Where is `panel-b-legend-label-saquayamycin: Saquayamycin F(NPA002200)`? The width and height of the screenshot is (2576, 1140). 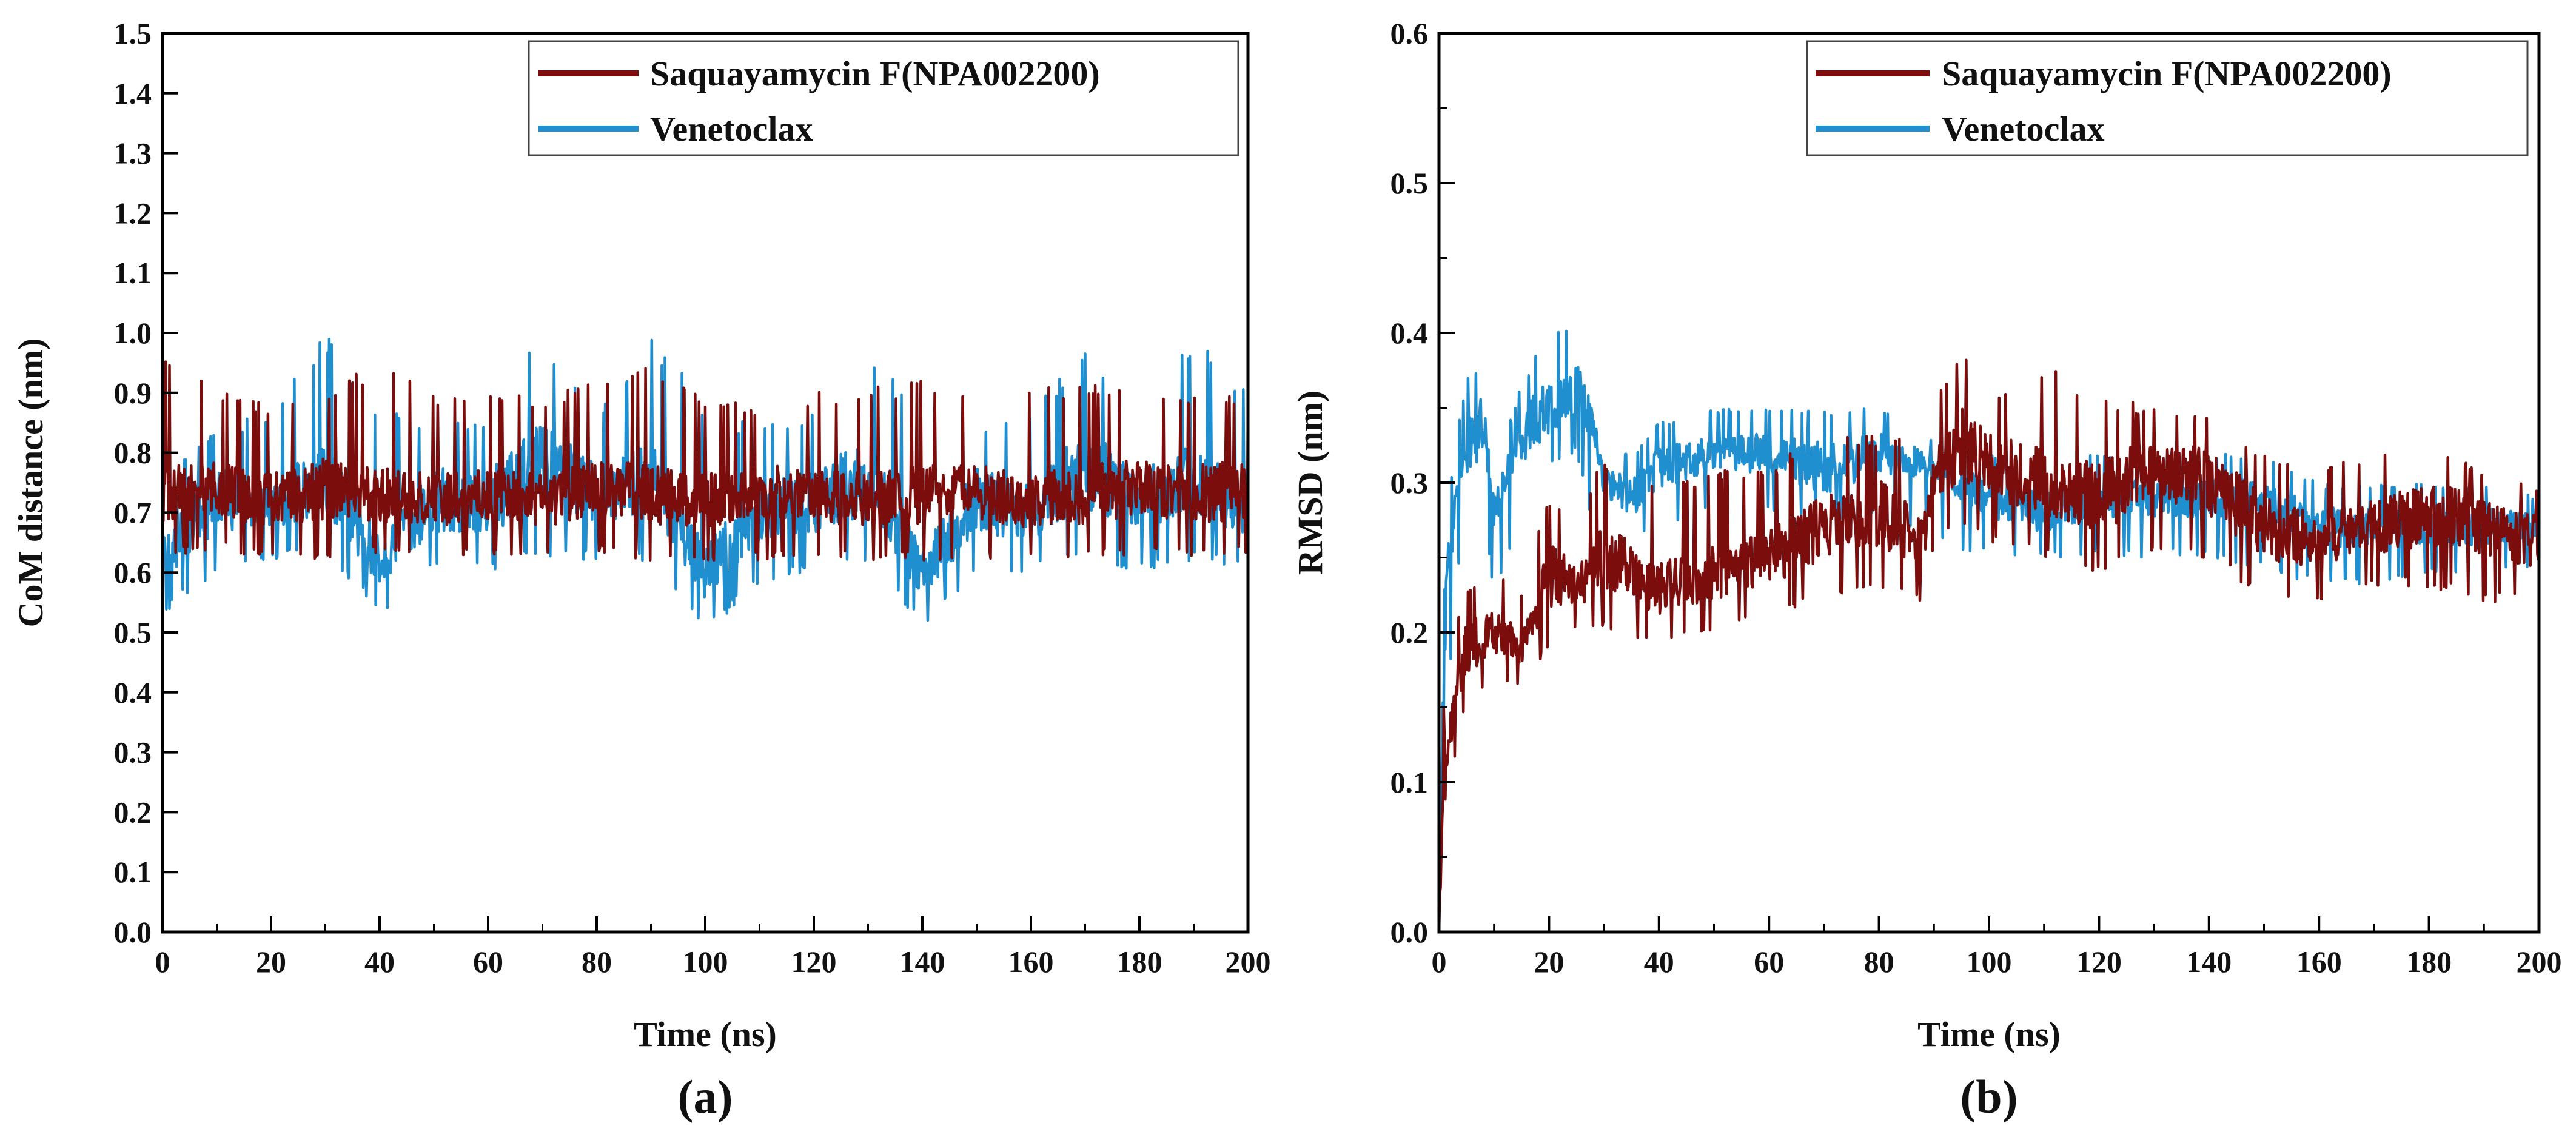
panel-b-legend-label-saquayamycin: Saquayamycin F(NPA002200) is located at coordinates (2167, 74).